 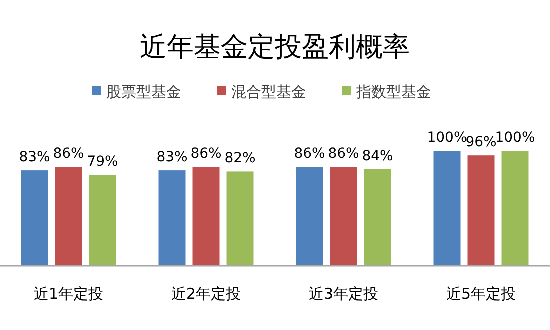 What do you see at coordinates (206, 294) in the screenshot?
I see `x-tick-label: 近2年定投` at bounding box center [206, 294].